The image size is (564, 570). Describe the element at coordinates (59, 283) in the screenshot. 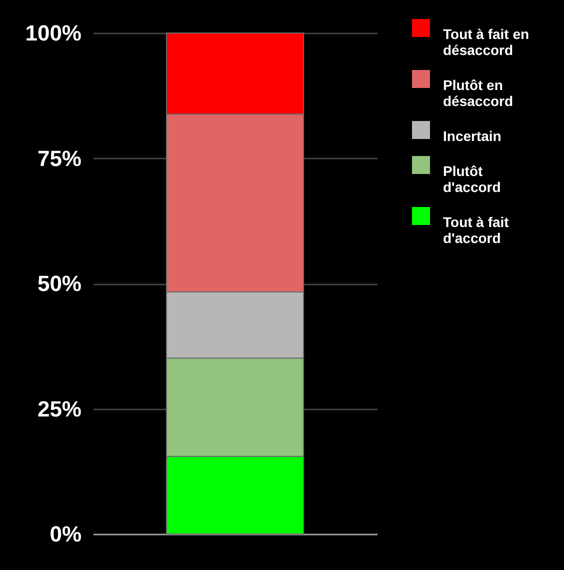

I see `y-tick-label: 50%` at that location.